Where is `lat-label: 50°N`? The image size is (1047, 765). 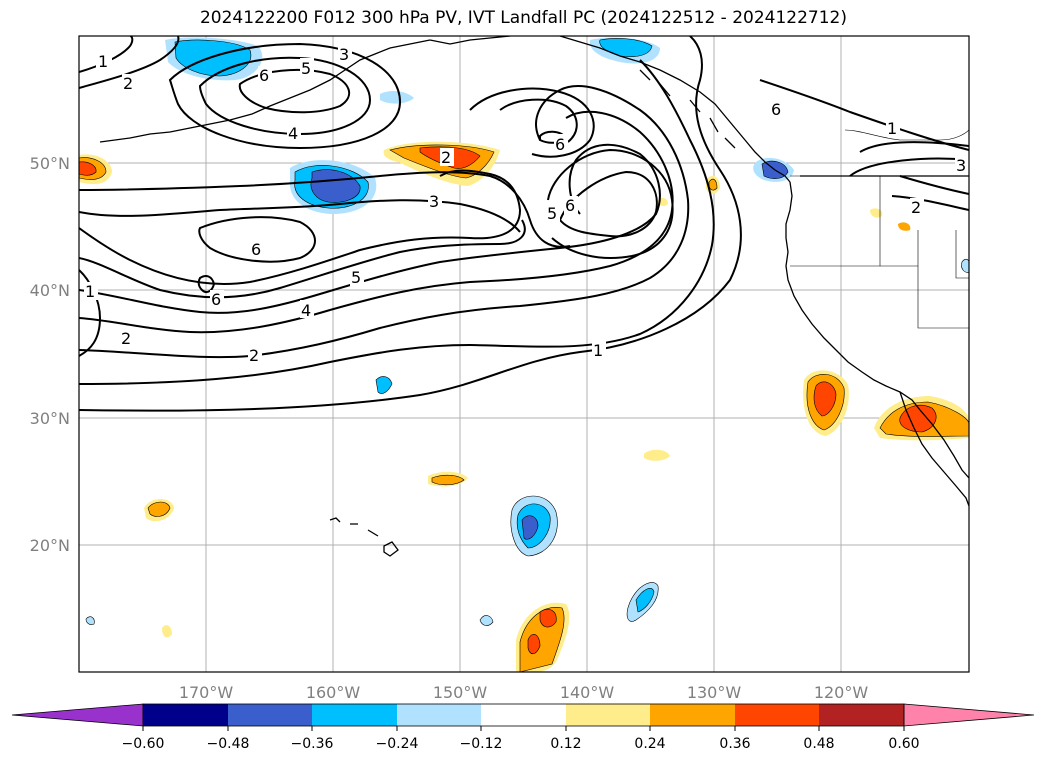 lat-label: 50°N is located at coordinates (50, 163).